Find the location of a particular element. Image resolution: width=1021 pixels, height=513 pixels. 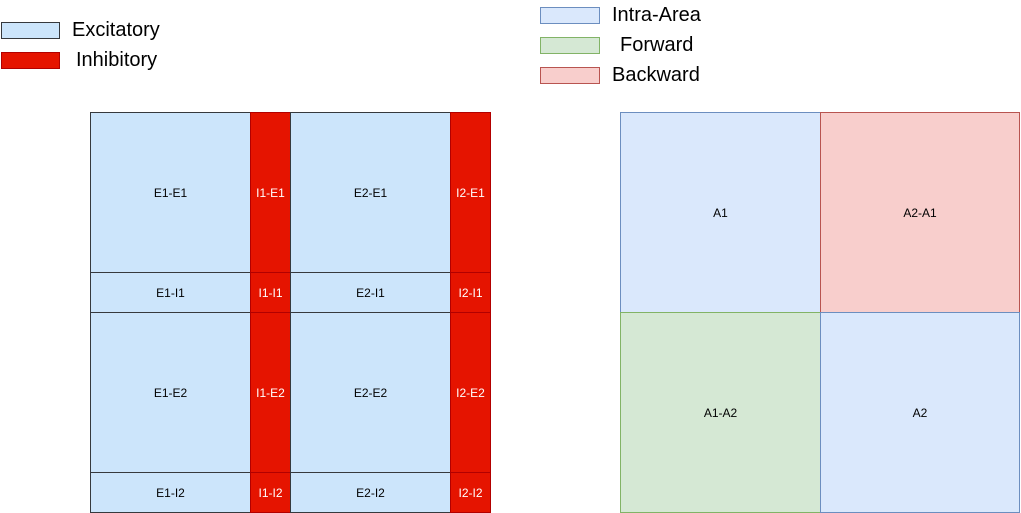

block-i2-i1: I2-I1 is located at coordinates (470, 292).